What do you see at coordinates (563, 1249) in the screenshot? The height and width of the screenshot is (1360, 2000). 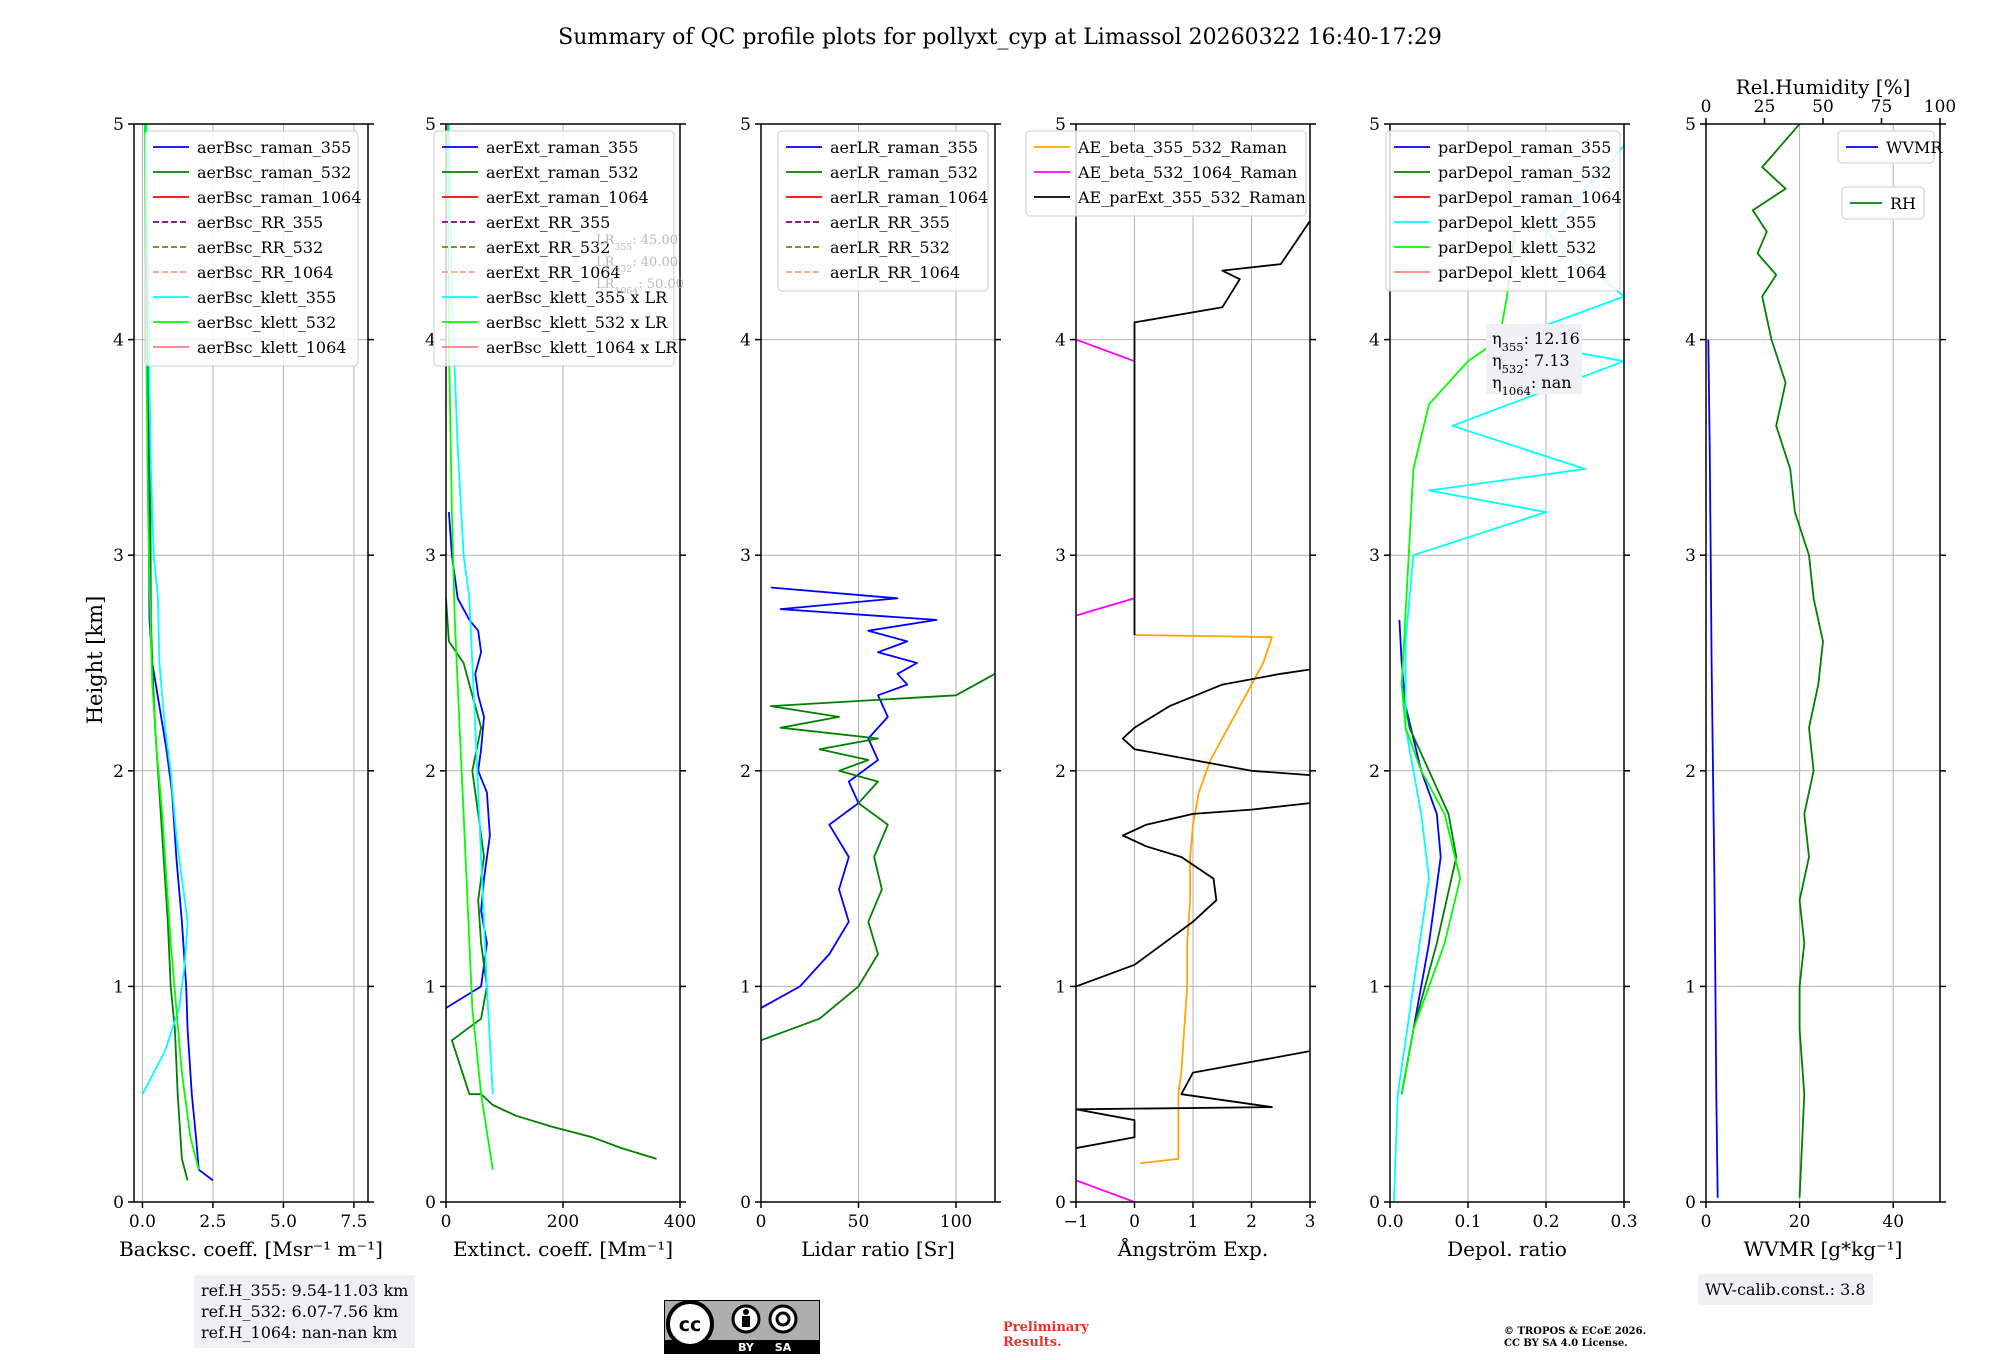 I see `x-axis-label: Extinct. coeff. [Mm⁻¹]` at bounding box center [563, 1249].